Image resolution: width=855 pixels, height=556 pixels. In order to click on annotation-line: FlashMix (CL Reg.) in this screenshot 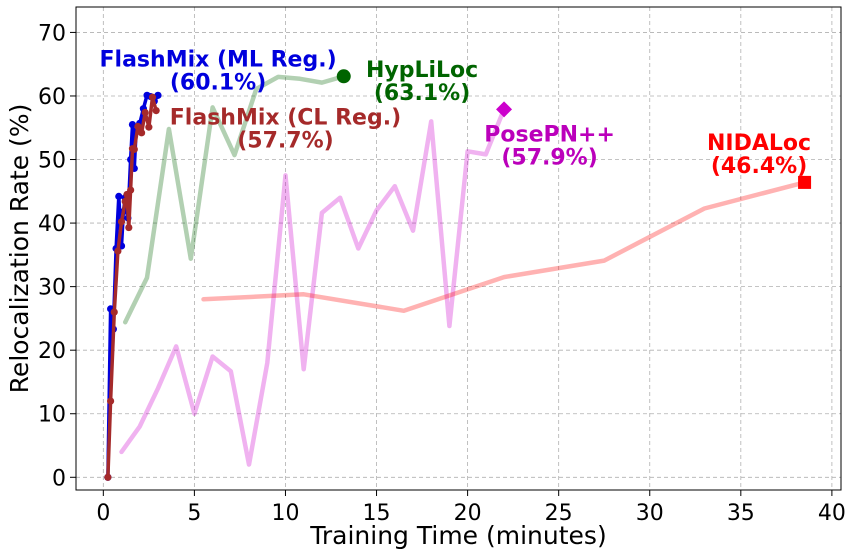, I will do `click(285, 118)`.